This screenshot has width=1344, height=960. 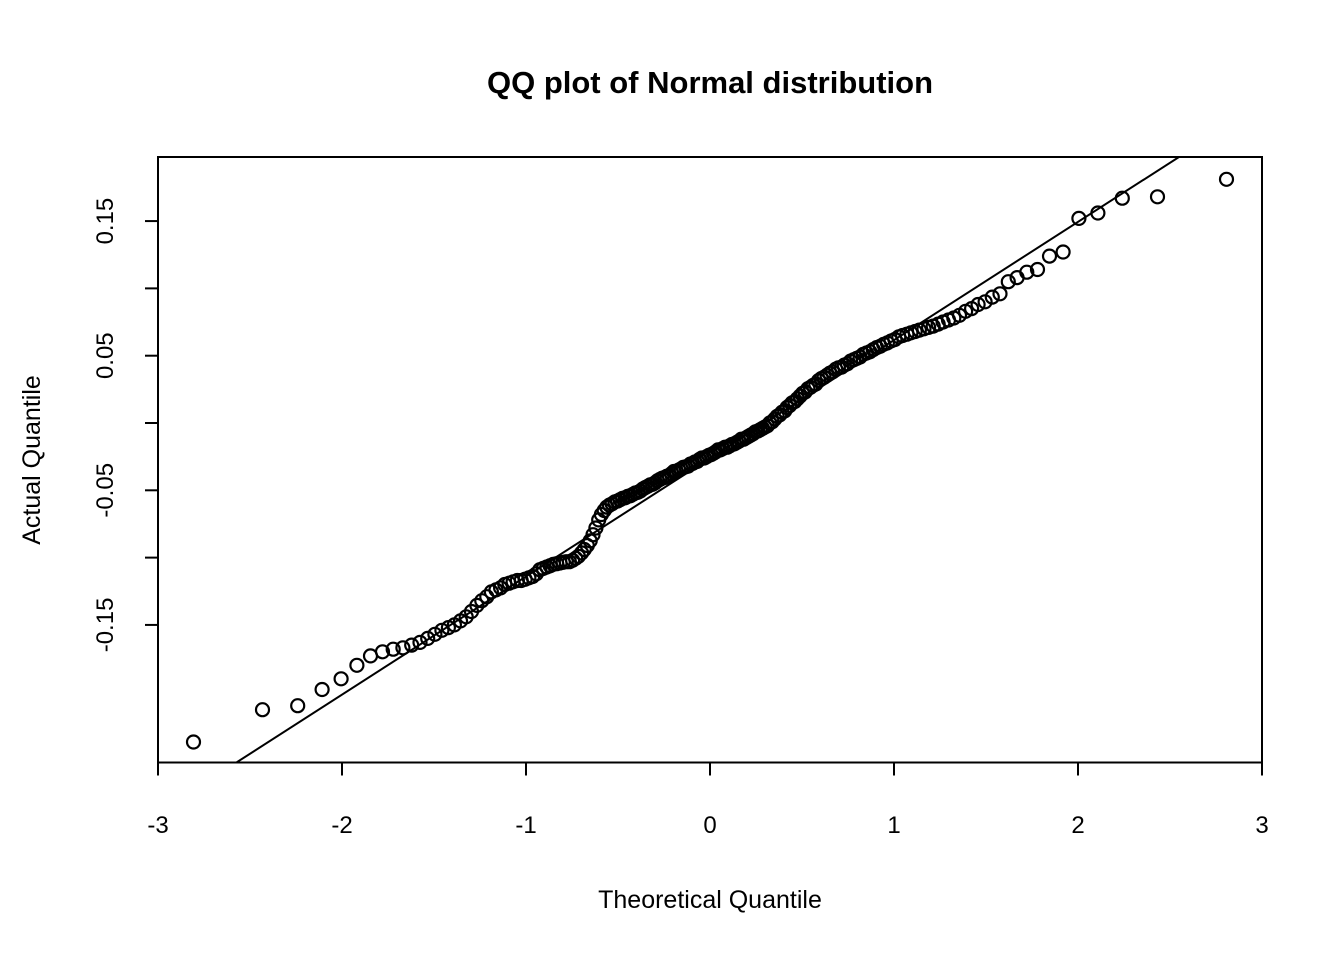 I want to click on x-tick-label: -3, so click(x=157, y=825).